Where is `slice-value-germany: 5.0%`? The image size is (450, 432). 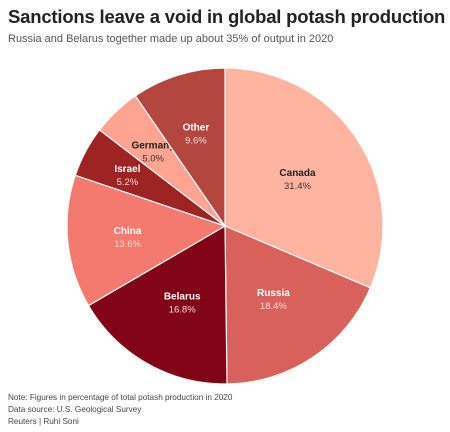
slice-value-germany: 5.0% is located at coordinates (153, 158).